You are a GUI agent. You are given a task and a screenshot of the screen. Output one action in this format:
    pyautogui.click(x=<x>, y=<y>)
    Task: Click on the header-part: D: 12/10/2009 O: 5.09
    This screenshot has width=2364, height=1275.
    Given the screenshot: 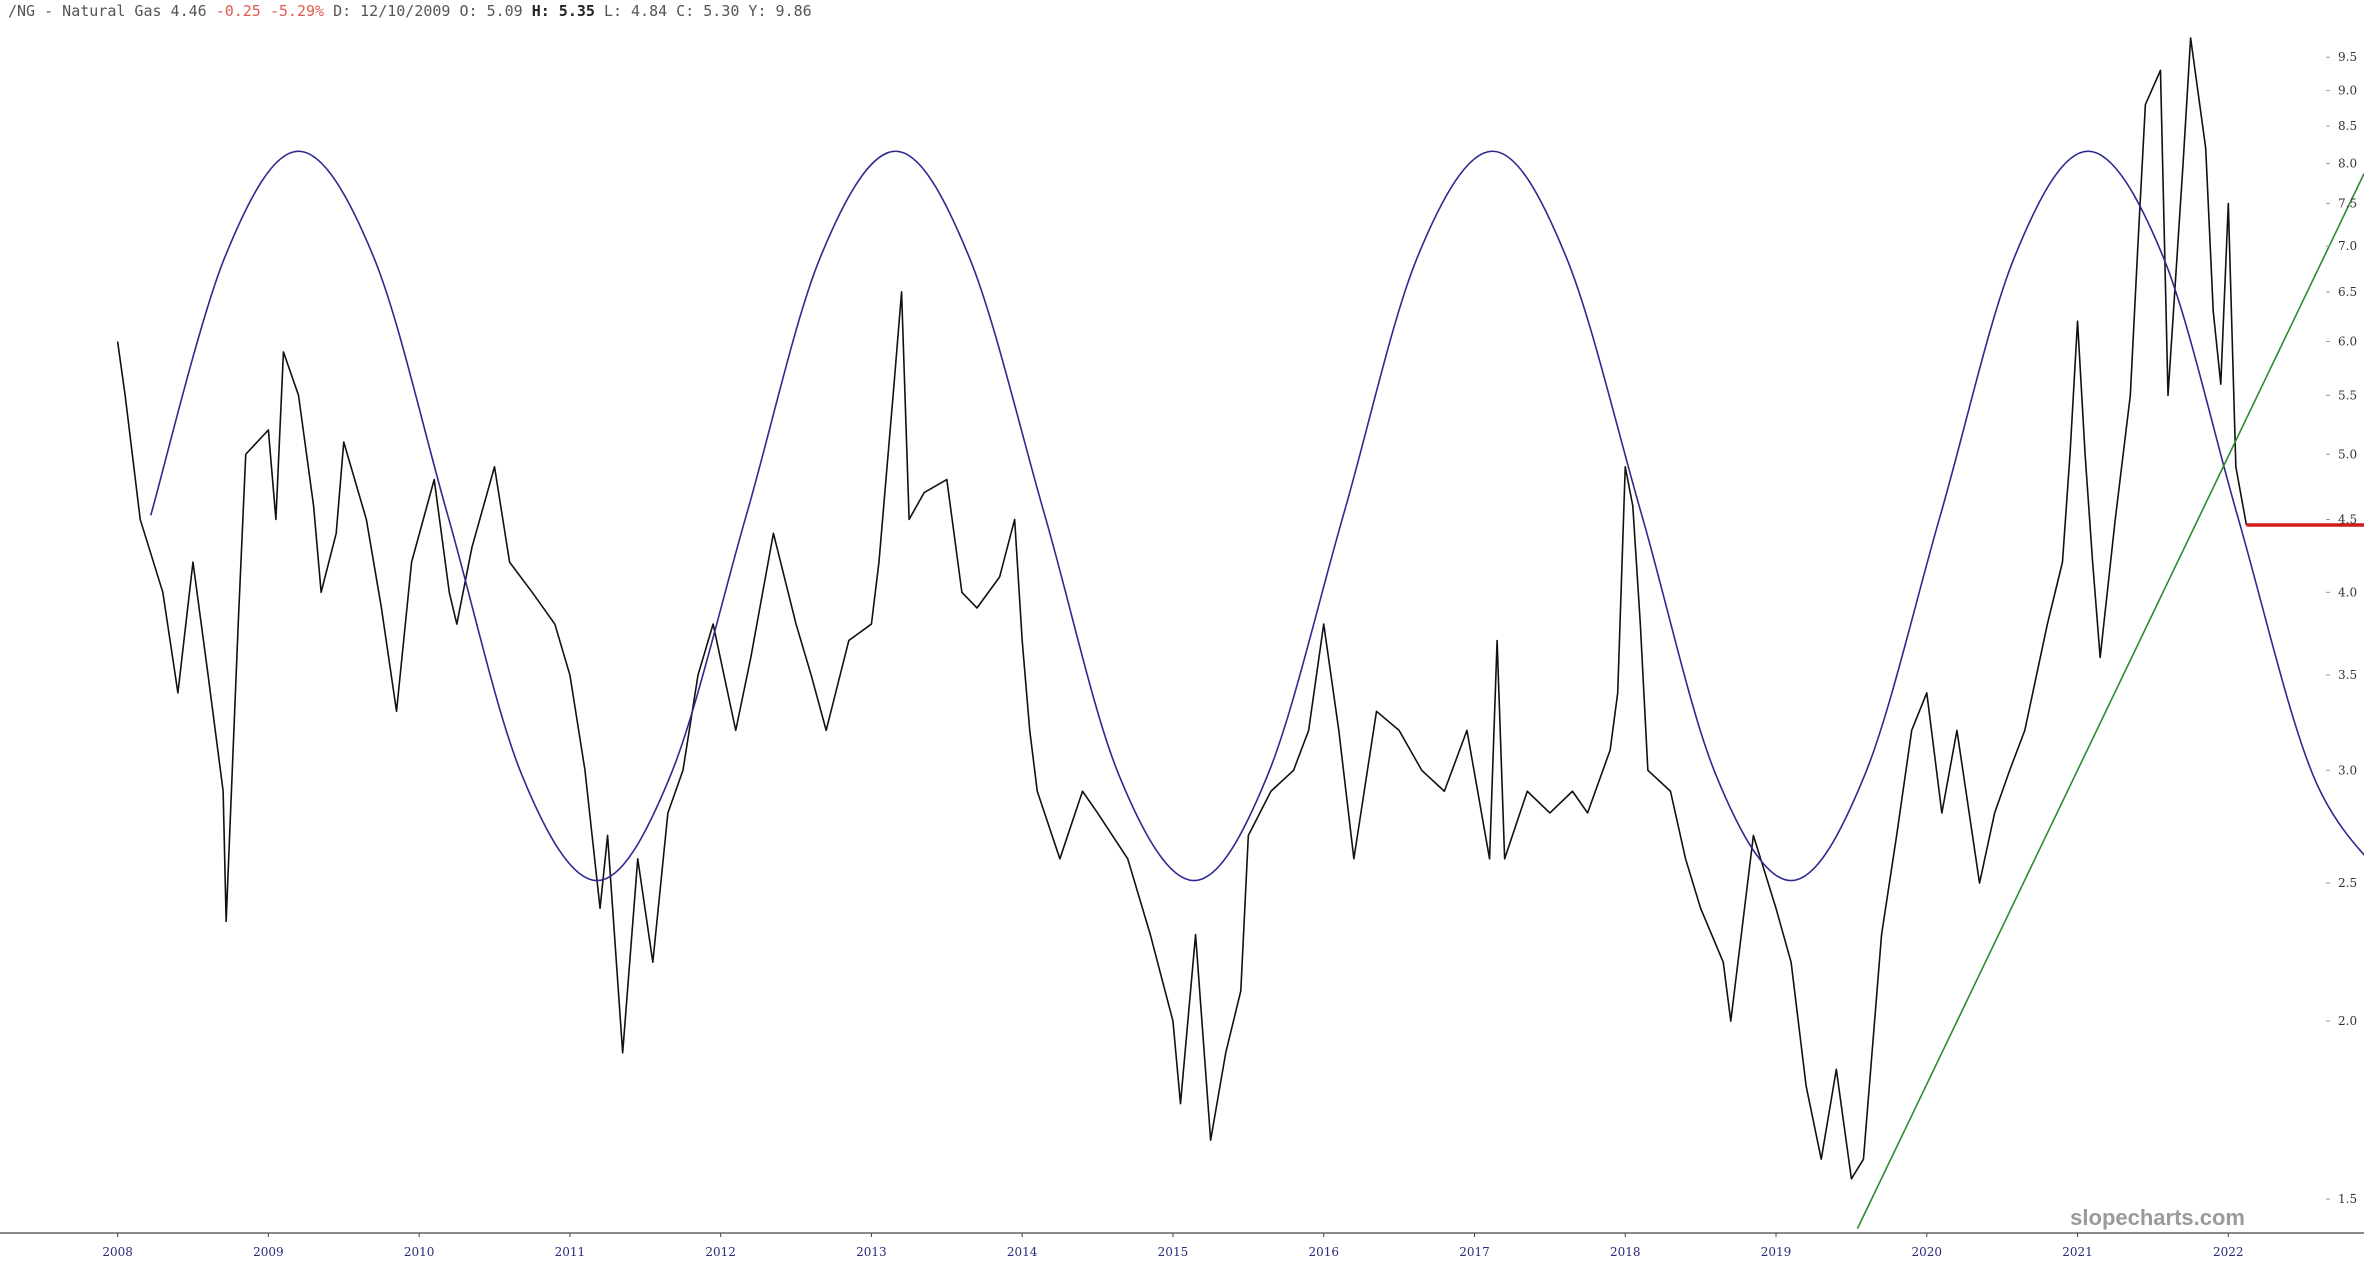 What is the action you would take?
    pyautogui.click(x=428, y=11)
    